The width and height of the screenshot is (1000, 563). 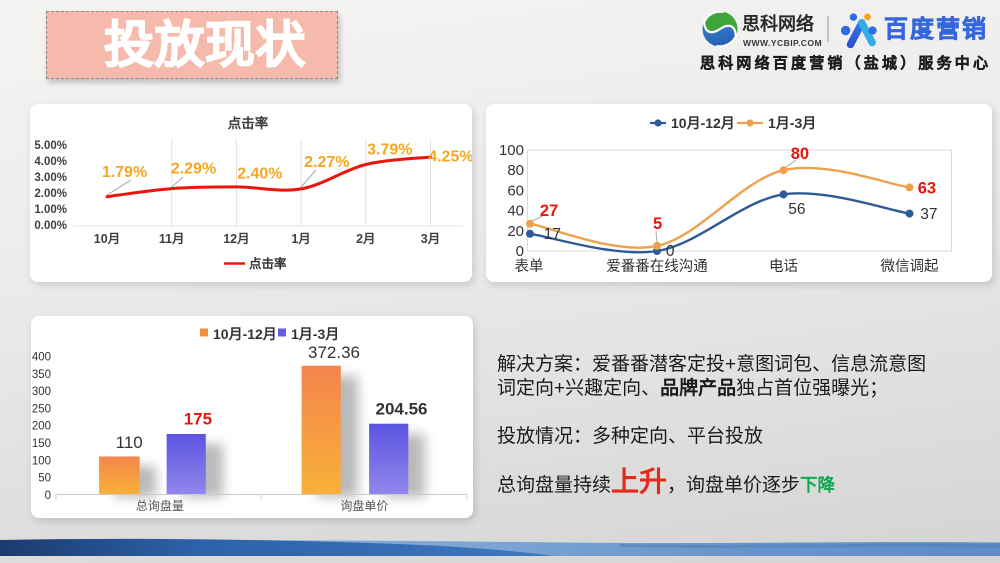 I want to click on svg-text: 175, so click(x=198, y=419).